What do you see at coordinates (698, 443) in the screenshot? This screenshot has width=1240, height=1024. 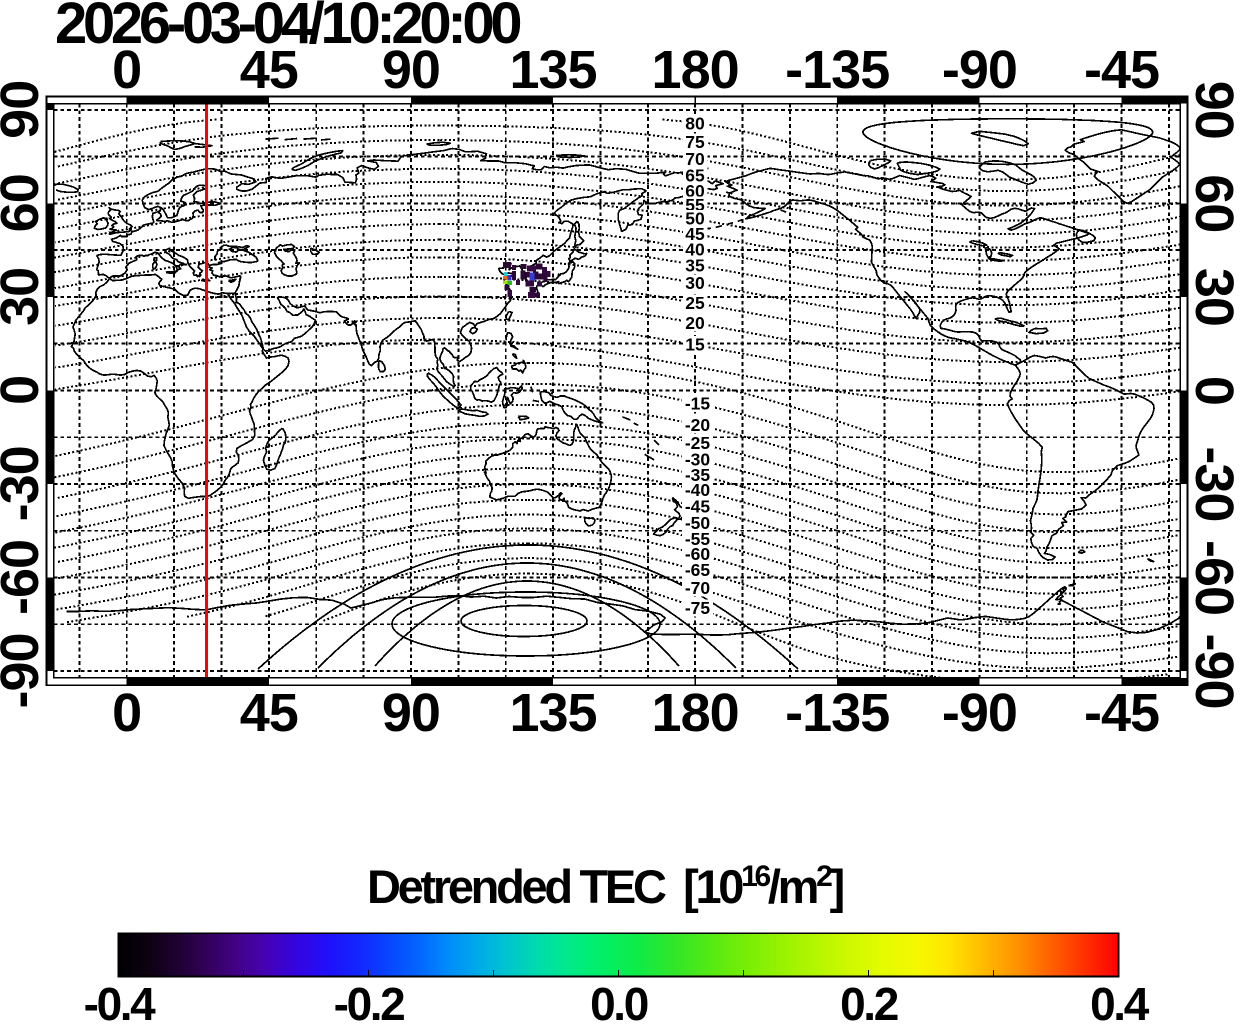 I see `svg-text: -25` at bounding box center [698, 443].